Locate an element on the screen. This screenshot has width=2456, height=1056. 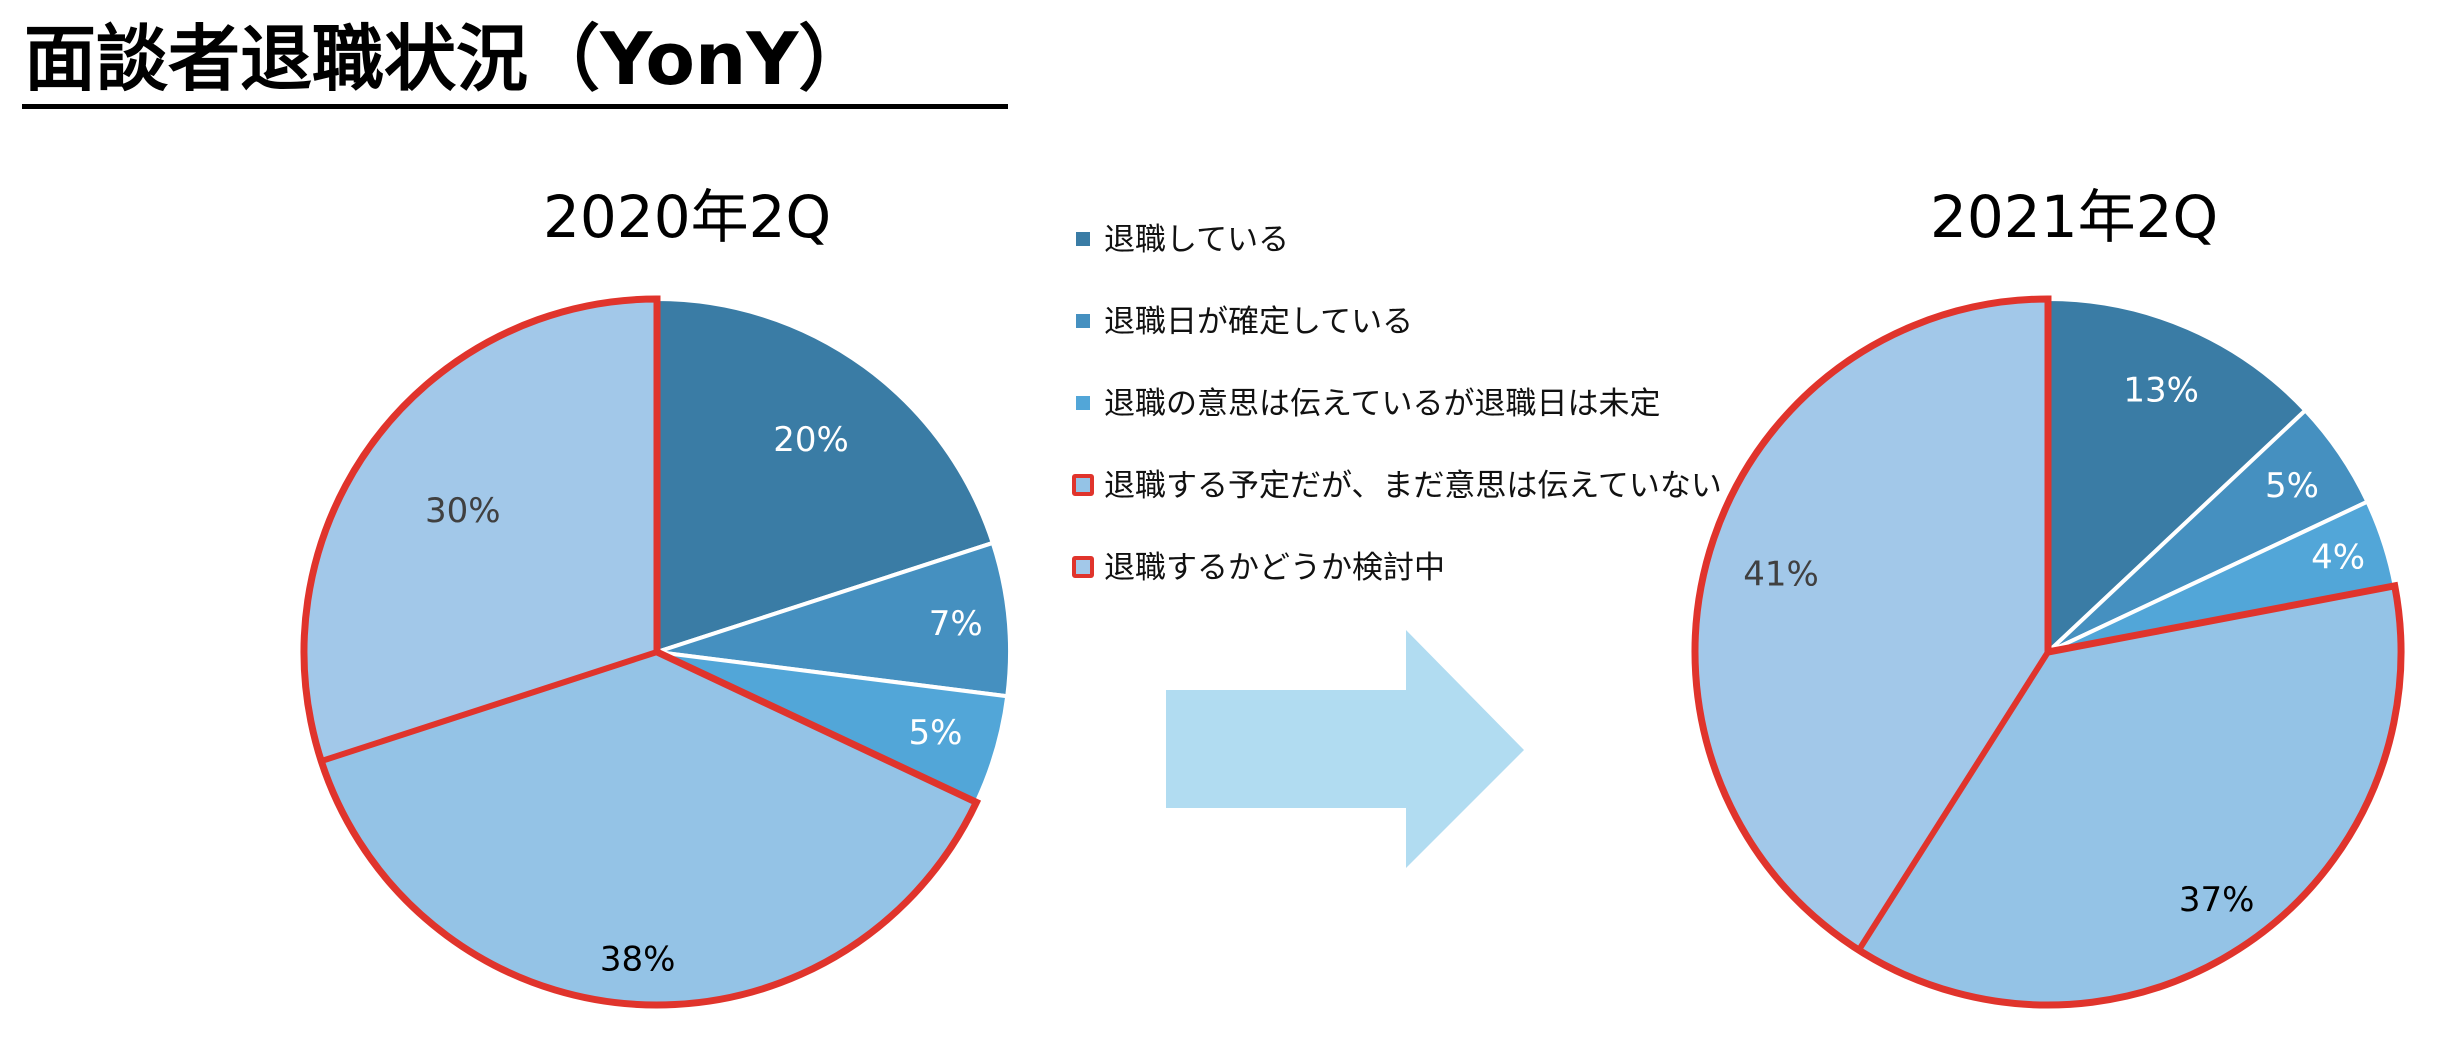
pie-2021-data-label: 41% is located at coordinates (1781, 574).